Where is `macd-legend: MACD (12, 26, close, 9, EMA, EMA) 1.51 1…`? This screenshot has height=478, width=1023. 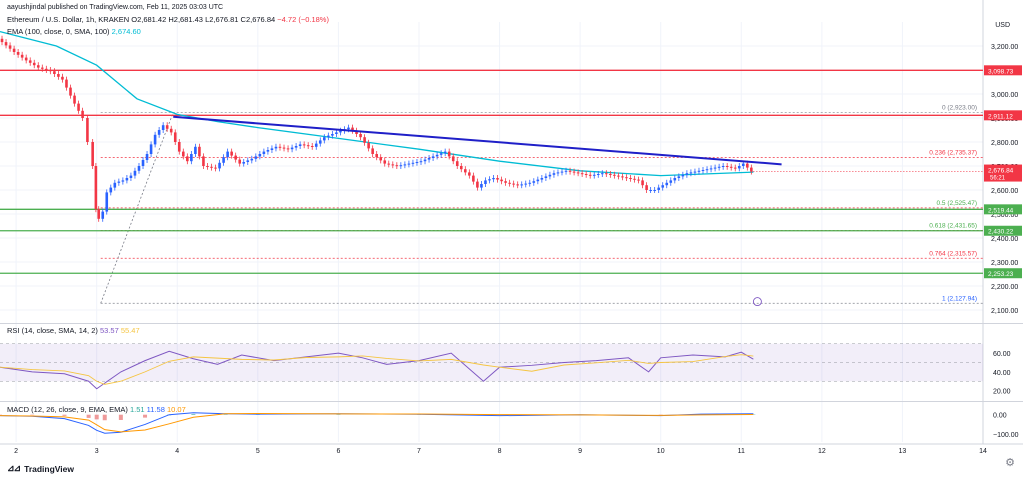 macd-legend: MACD (12, 26, close, 9, EMA, EMA) 1.51 1… is located at coordinates (96, 409).